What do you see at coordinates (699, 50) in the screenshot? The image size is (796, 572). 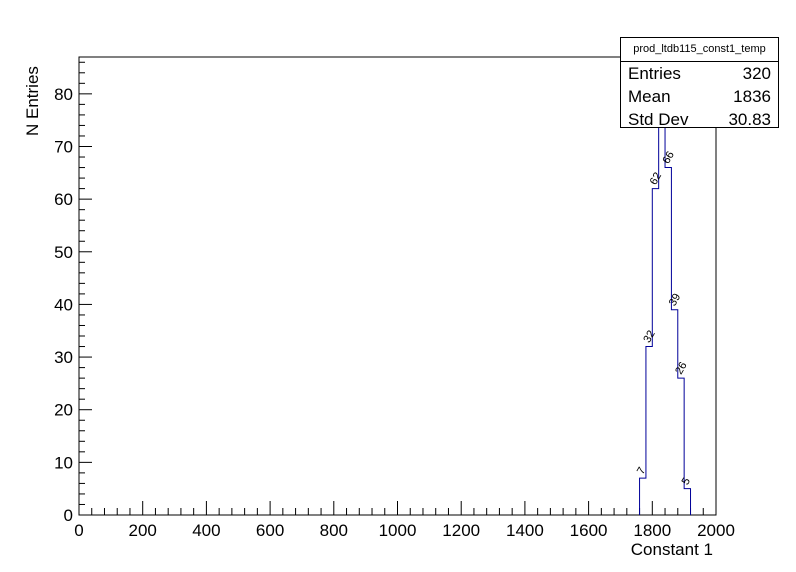 I see `stats-title: prod_ltdb115_const1_temp` at bounding box center [699, 50].